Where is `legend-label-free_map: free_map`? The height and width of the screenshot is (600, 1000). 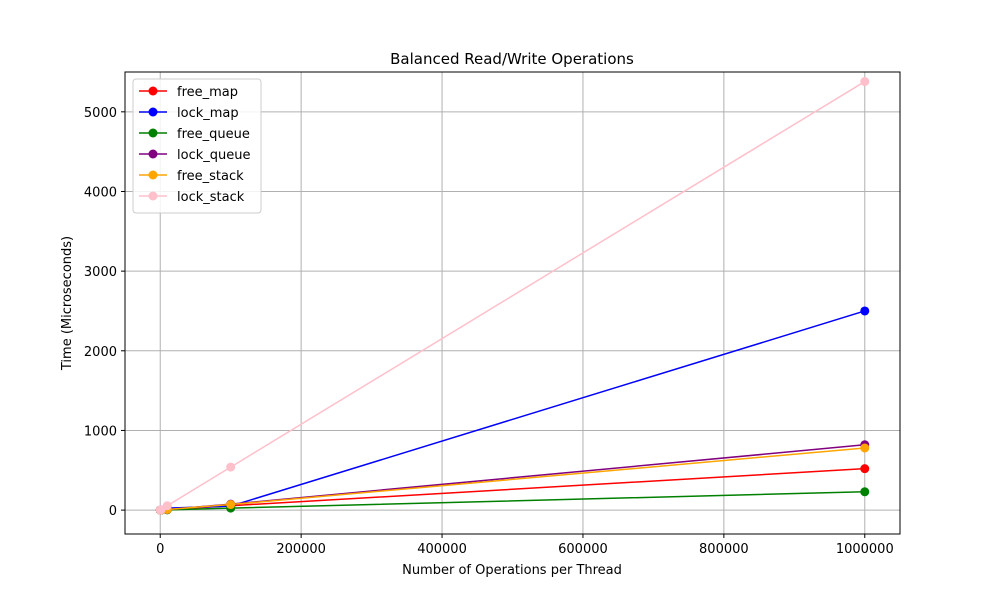 legend-label-free_map: free_map is located at coordinates (207, 92).